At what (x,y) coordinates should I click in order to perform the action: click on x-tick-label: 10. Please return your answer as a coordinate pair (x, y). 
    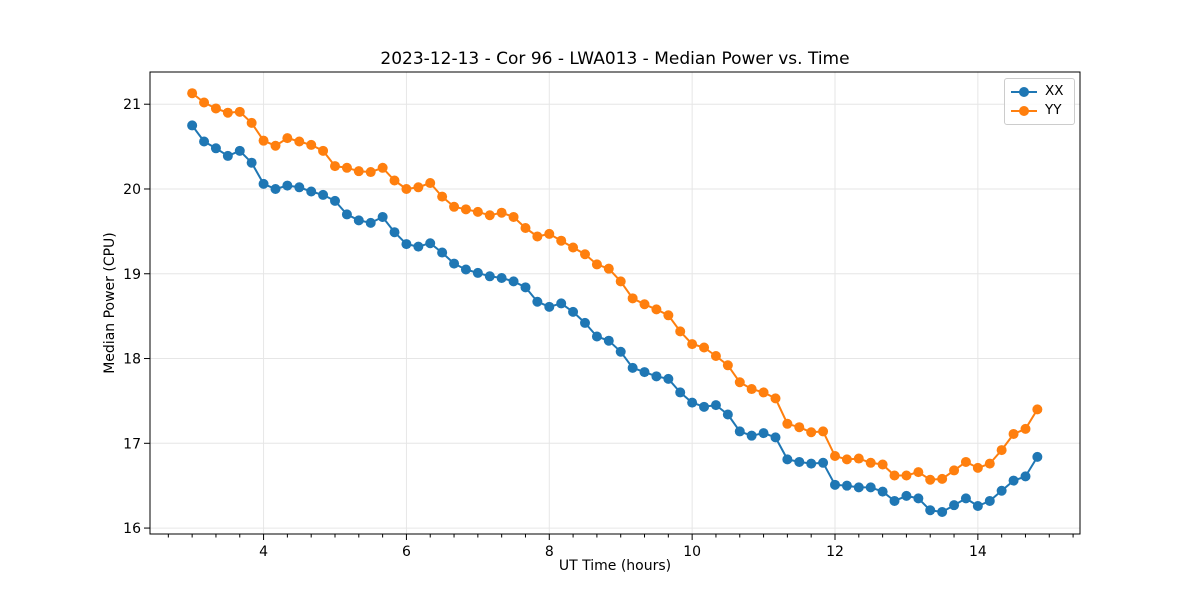
    Looking at the image, I should click on (692, 552).